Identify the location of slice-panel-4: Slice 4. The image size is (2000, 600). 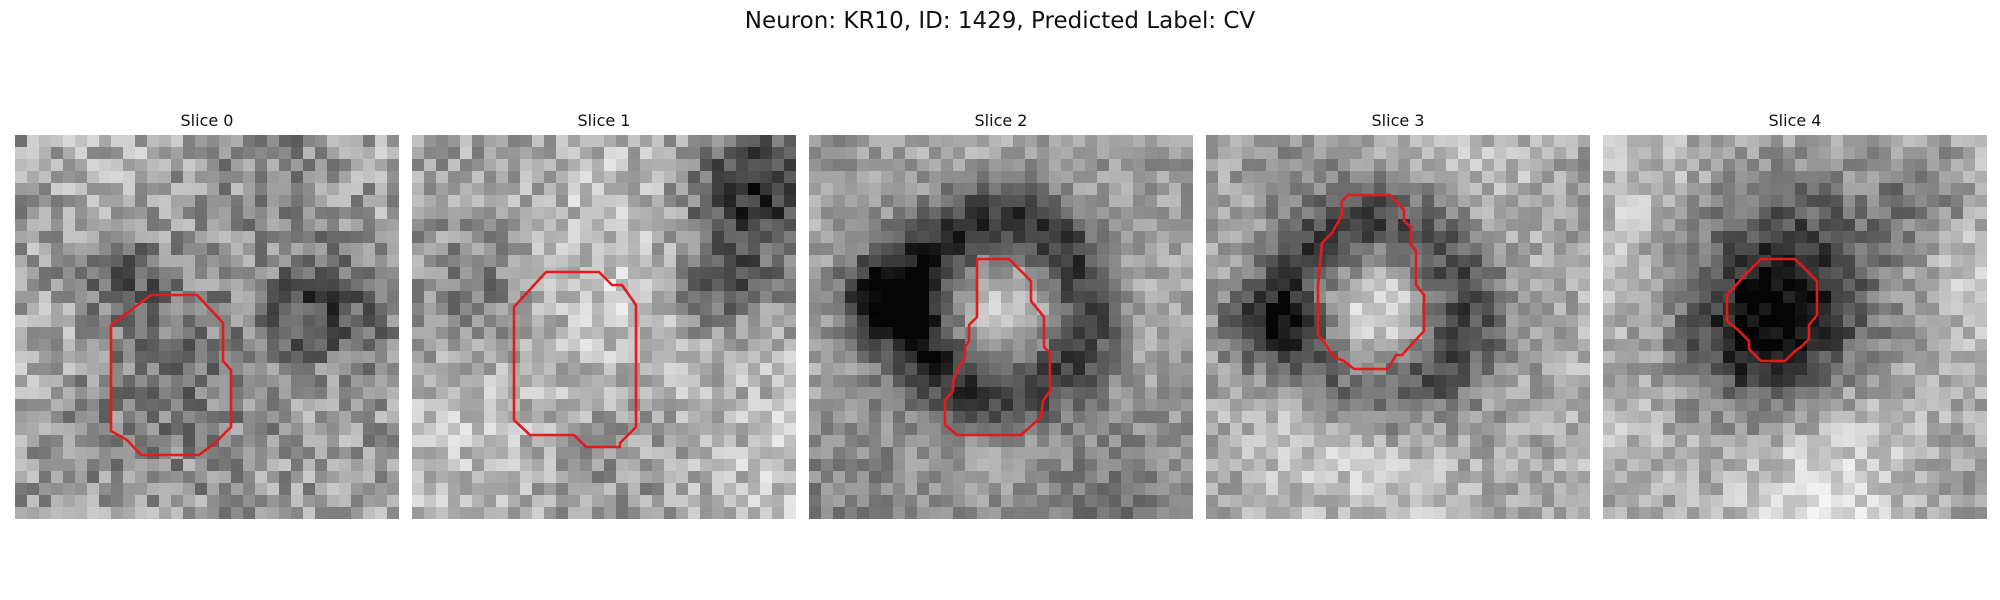
(1795, 313).